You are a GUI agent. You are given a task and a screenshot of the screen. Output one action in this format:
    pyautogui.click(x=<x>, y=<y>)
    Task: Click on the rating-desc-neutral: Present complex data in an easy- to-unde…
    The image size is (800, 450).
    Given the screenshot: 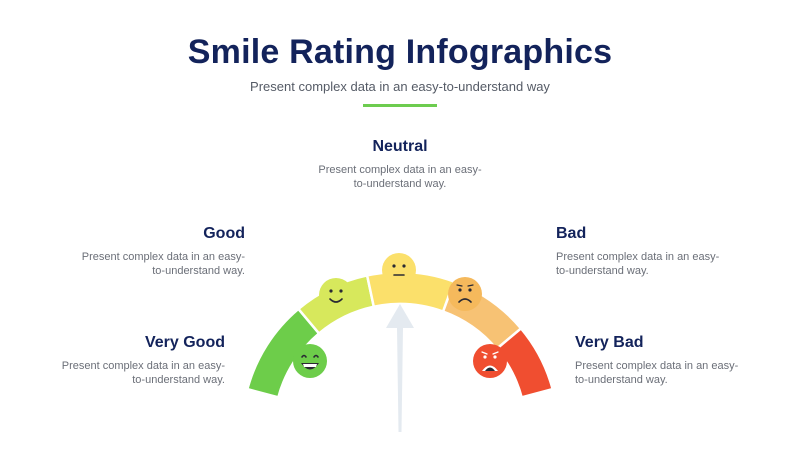 What is the action you would take?
    pyautogui.click(x=400, y=177)
    